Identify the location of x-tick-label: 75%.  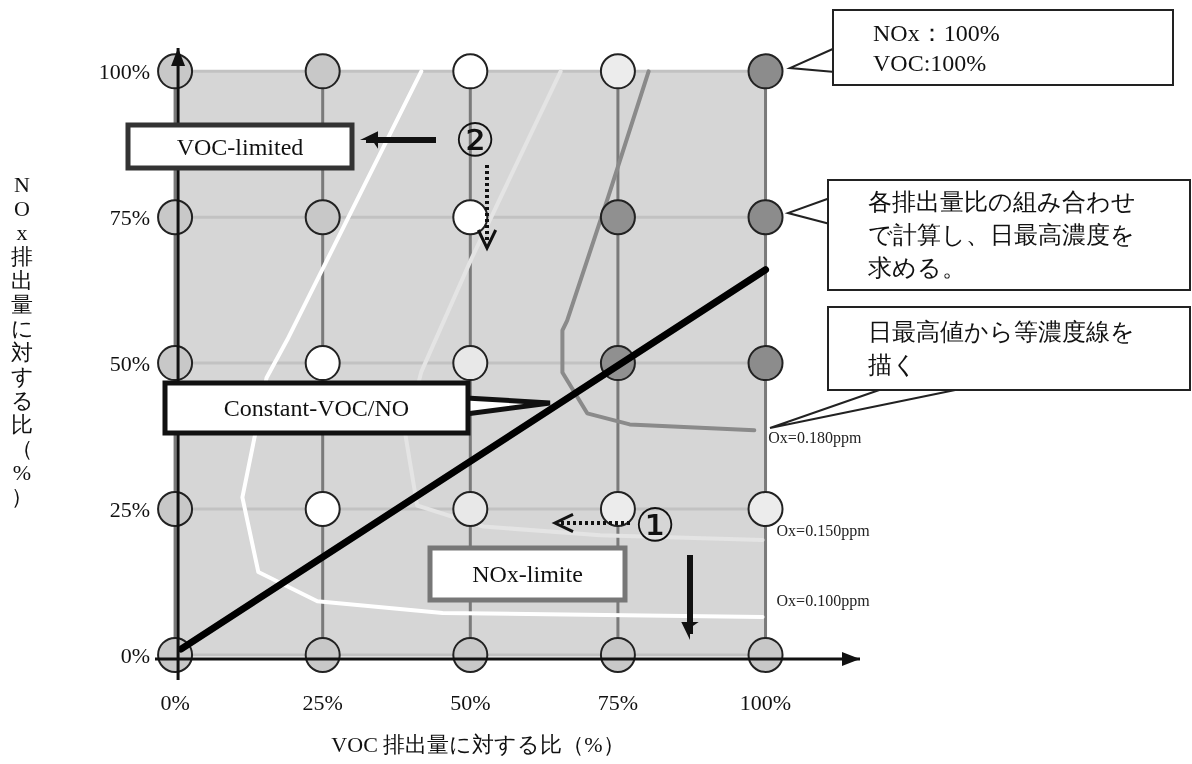
(618, 702).